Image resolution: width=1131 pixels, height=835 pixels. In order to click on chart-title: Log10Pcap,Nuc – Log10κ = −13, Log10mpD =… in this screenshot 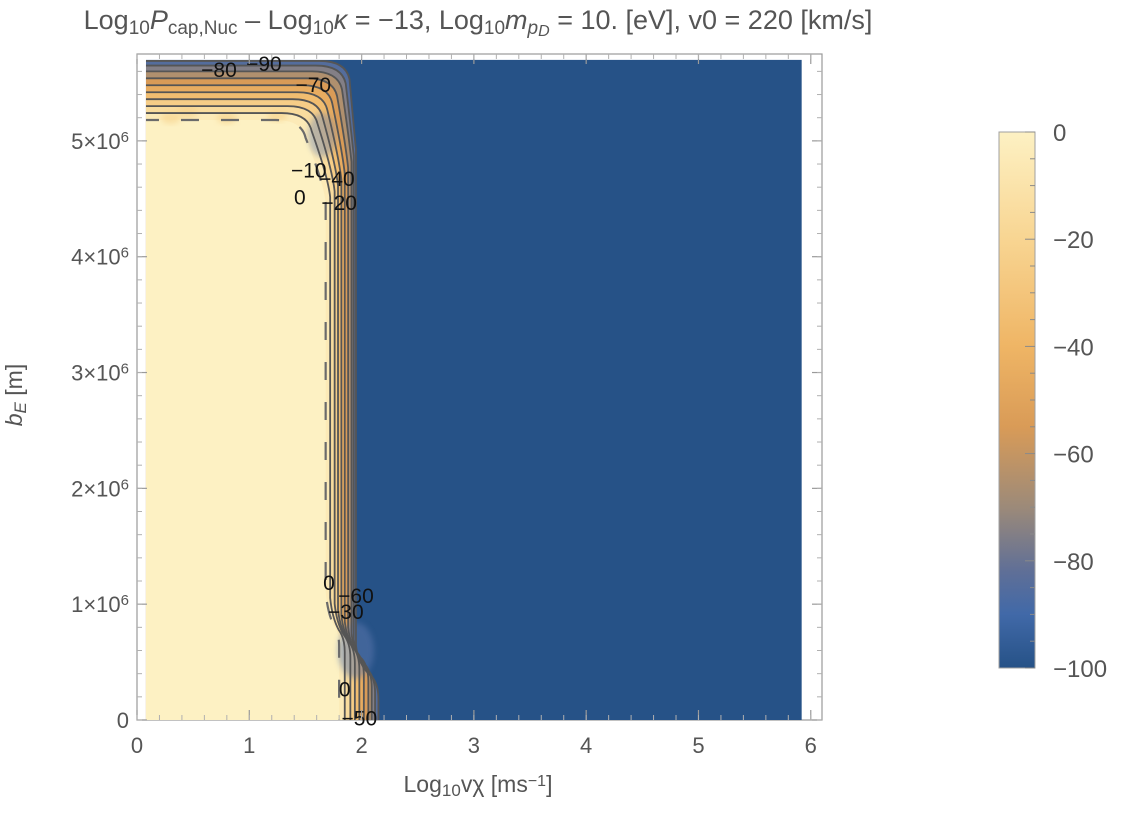, I will do `click(478, 22)`.